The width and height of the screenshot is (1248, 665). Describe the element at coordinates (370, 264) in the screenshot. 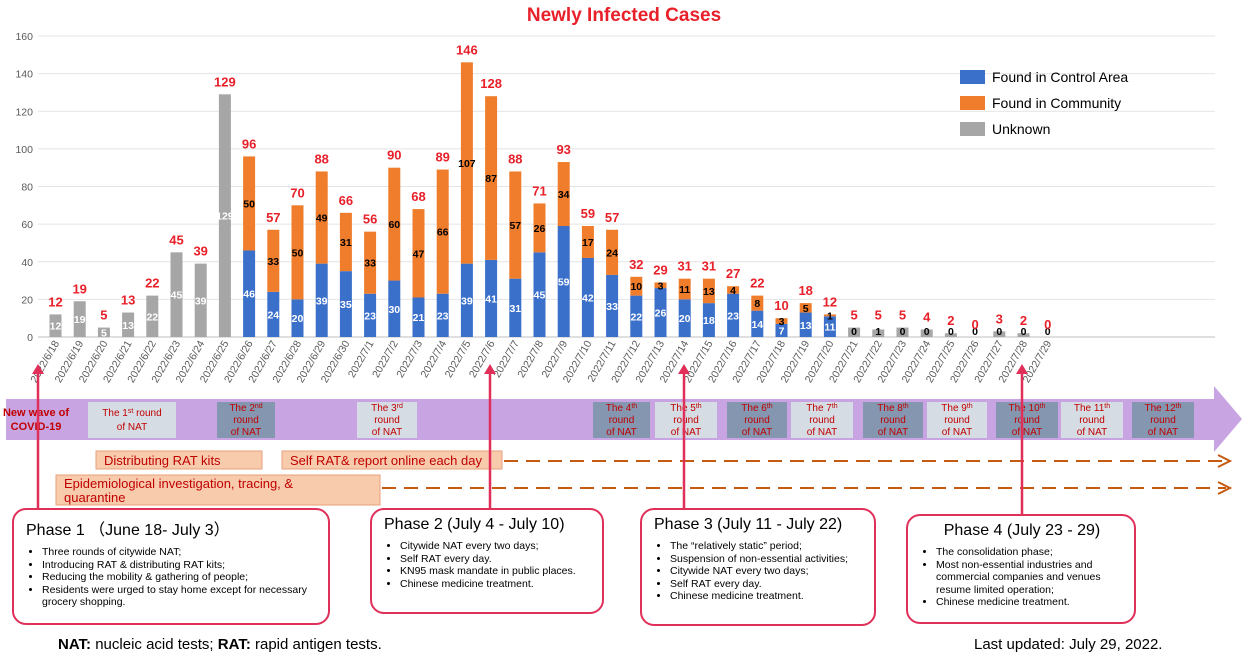

I see `bar-value-label: 33` at that location.